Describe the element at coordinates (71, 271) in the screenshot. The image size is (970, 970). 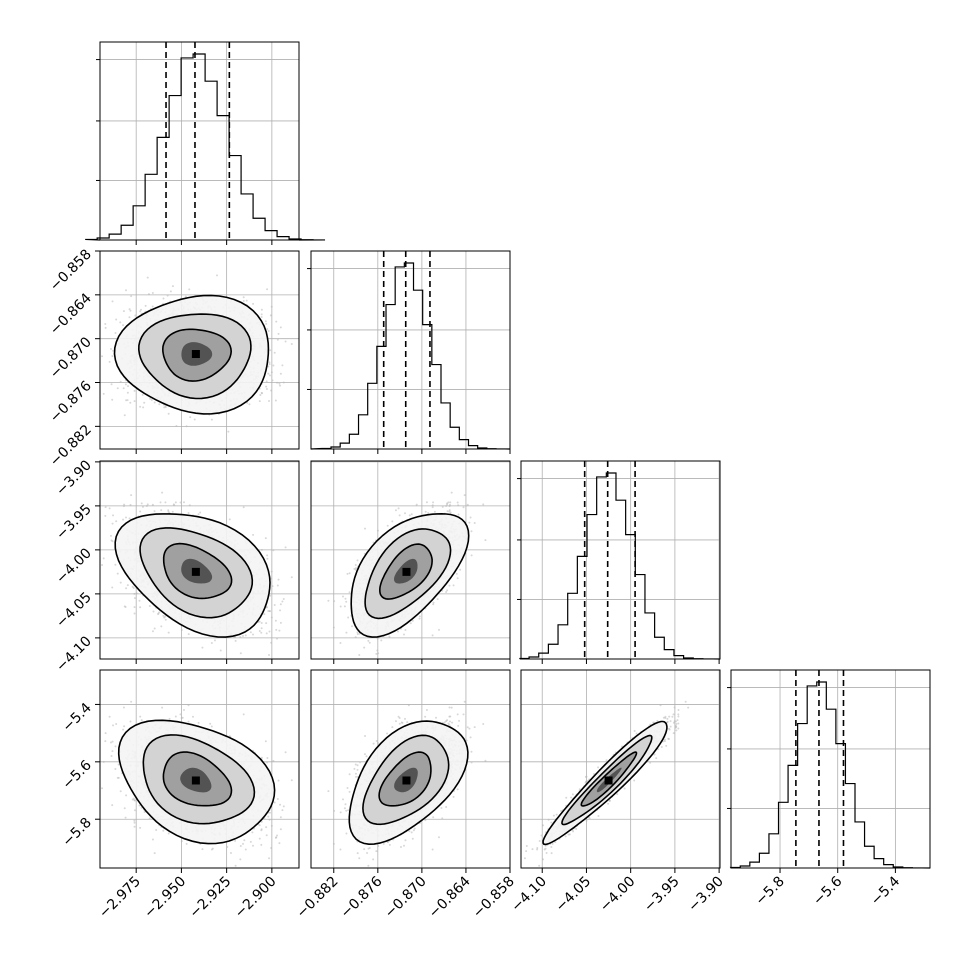
I see `y-tick-label: −0.858` at that location.